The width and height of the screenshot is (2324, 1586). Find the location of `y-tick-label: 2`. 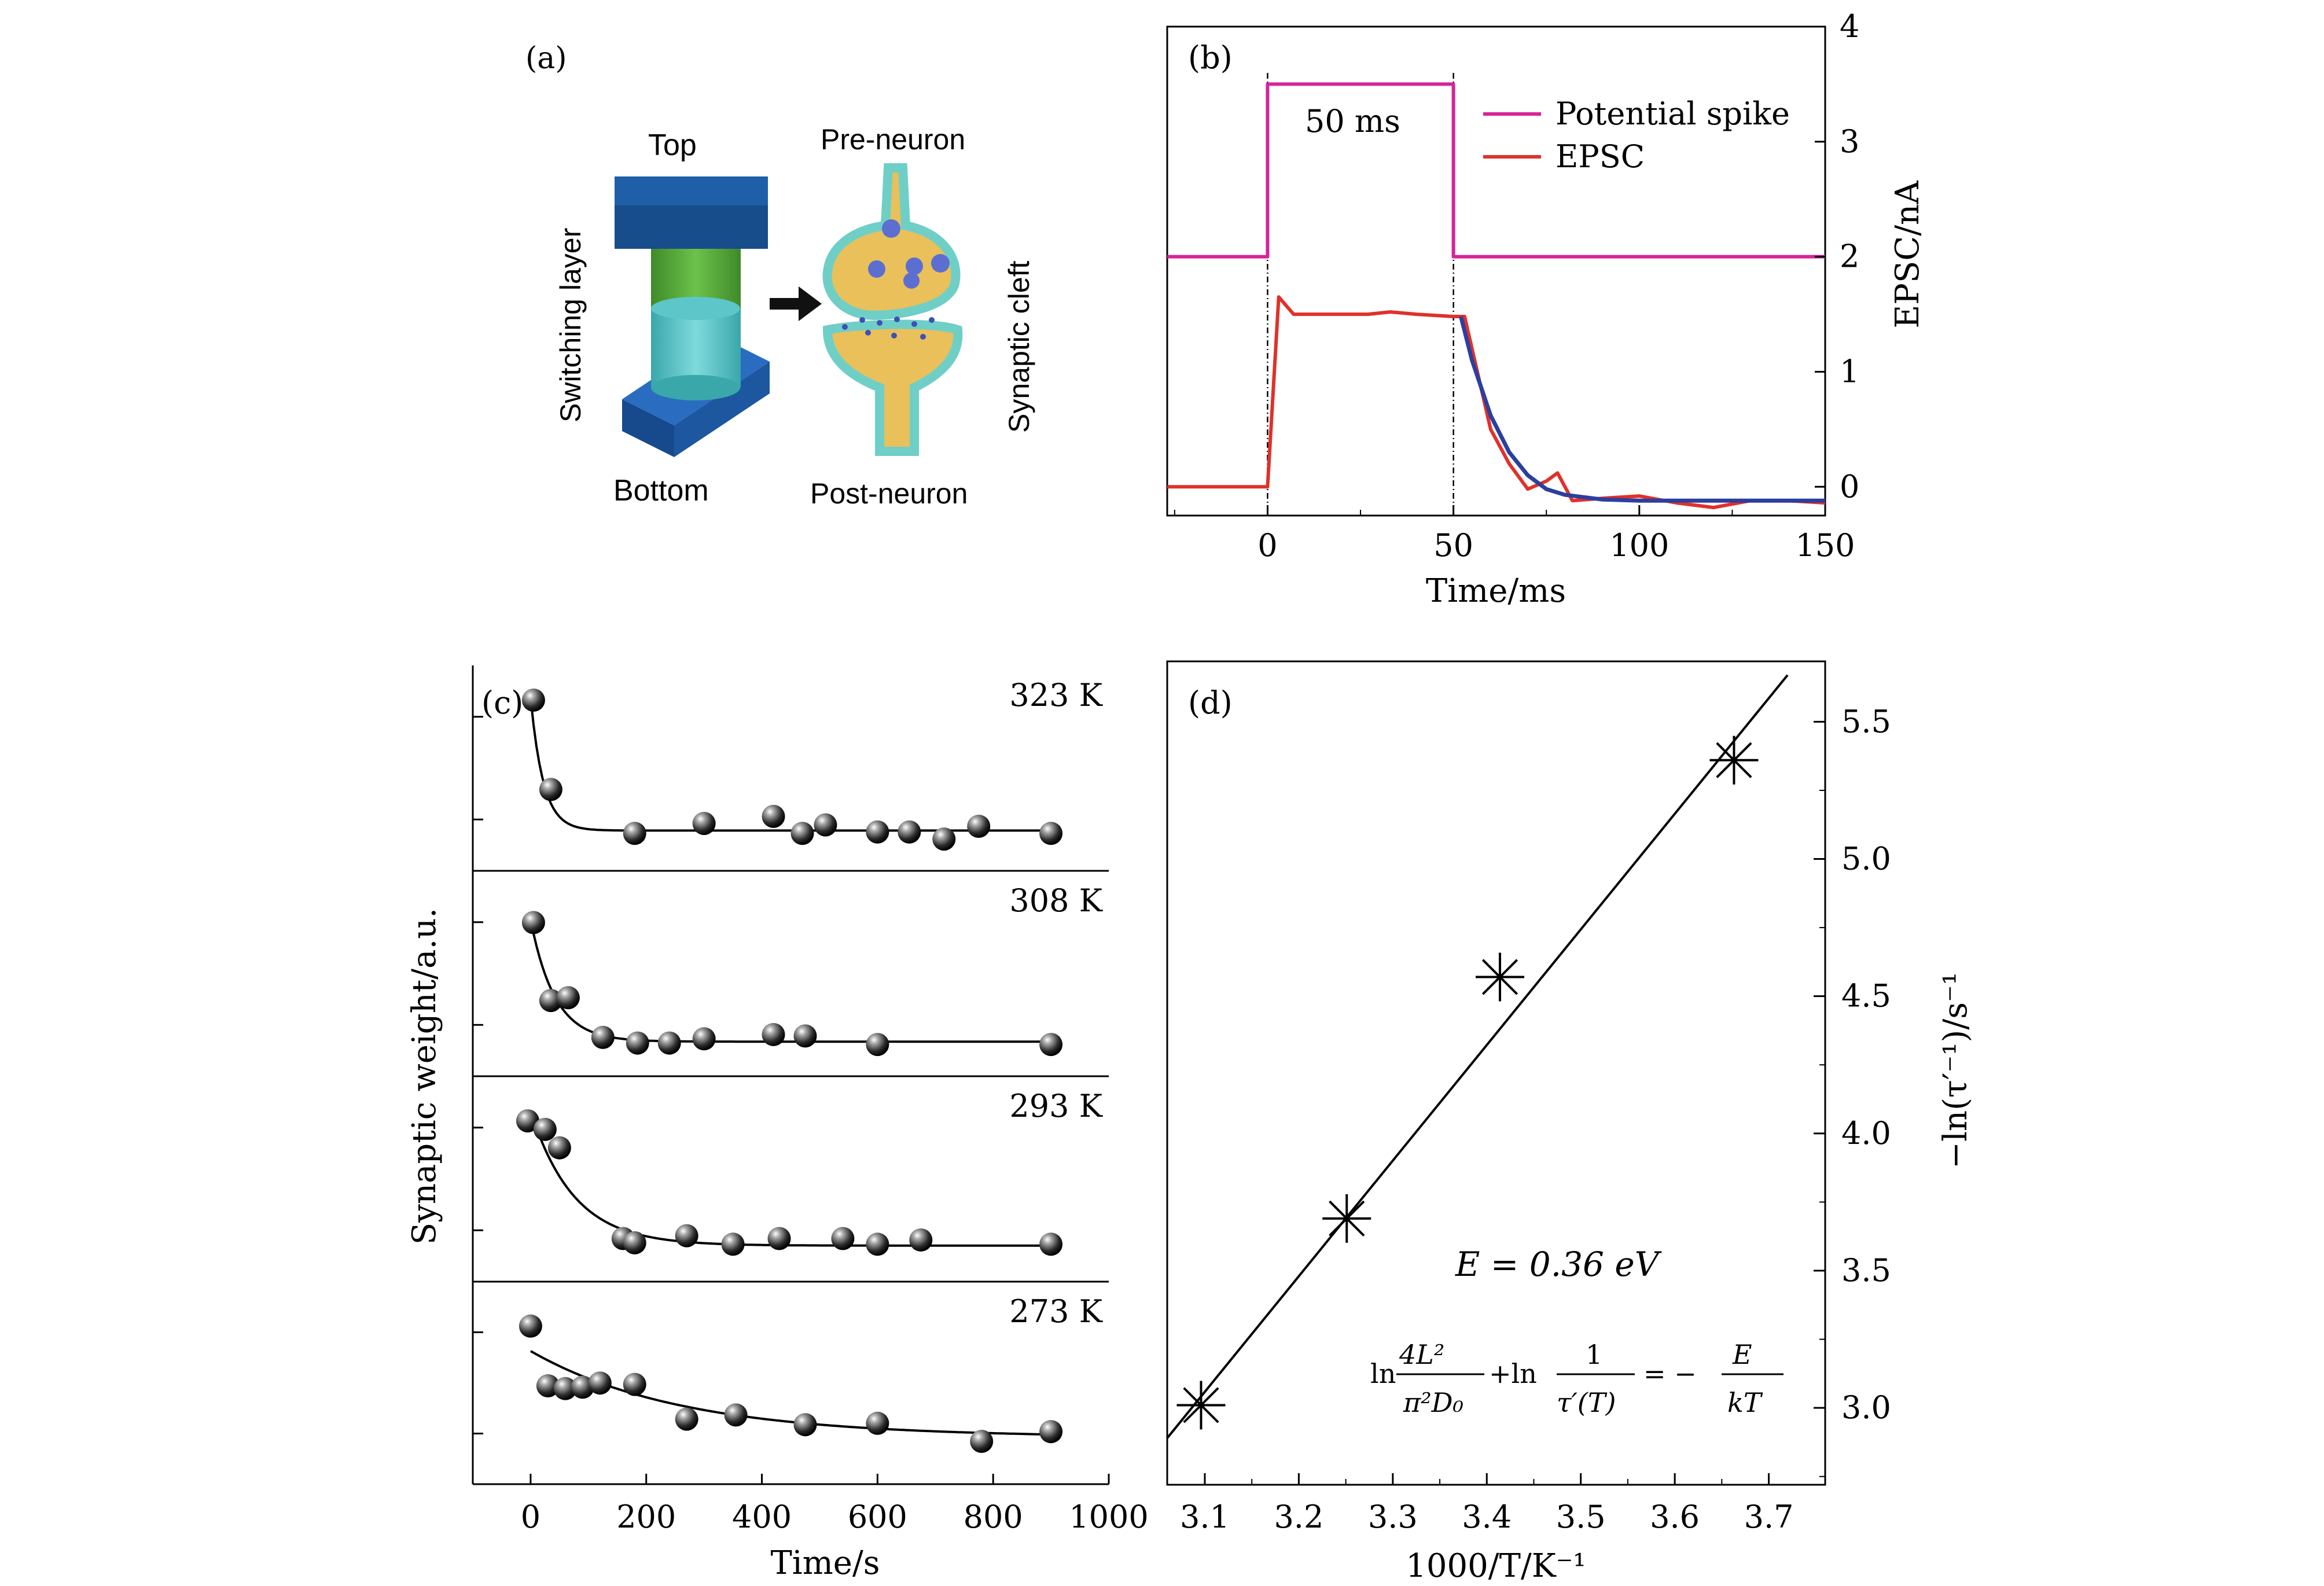

y-tick-label: 2 is located at coordinates (1849, 256).